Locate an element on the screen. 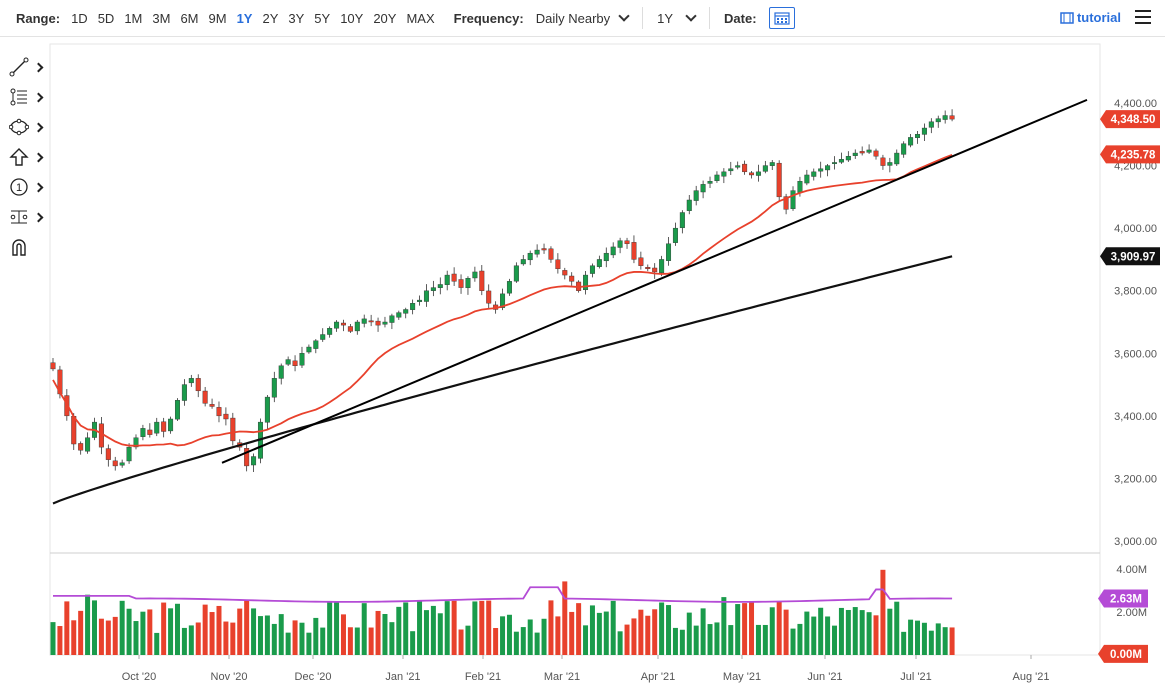 This screenshot has width=1165, height=696. long-ma-label: 3,909.97 is located at coordinates (1133, 257).